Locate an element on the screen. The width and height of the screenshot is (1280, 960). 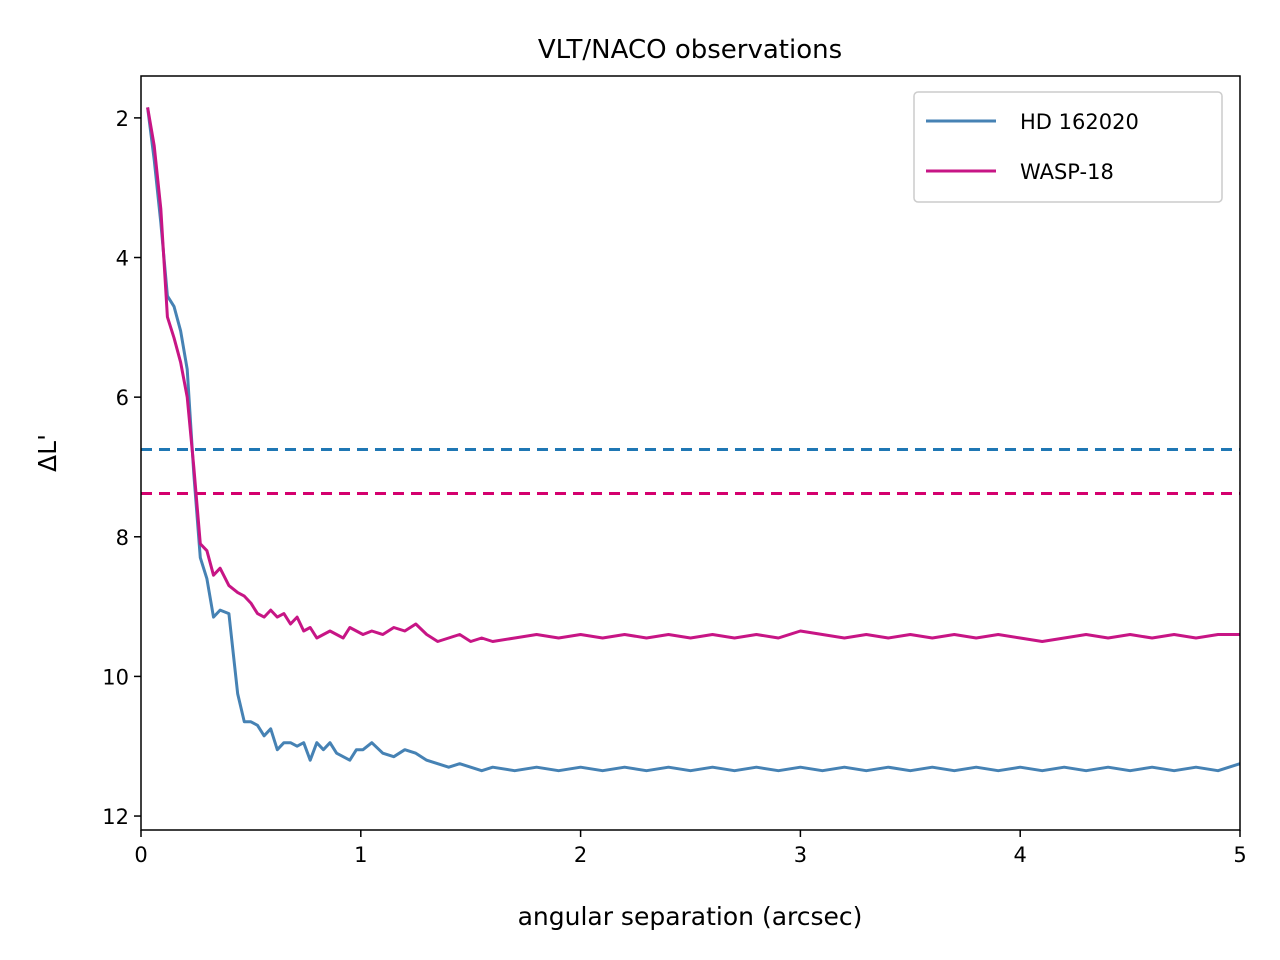
legend-label-hd-162020: HD 162020 is located at coordinates (1079, 122).